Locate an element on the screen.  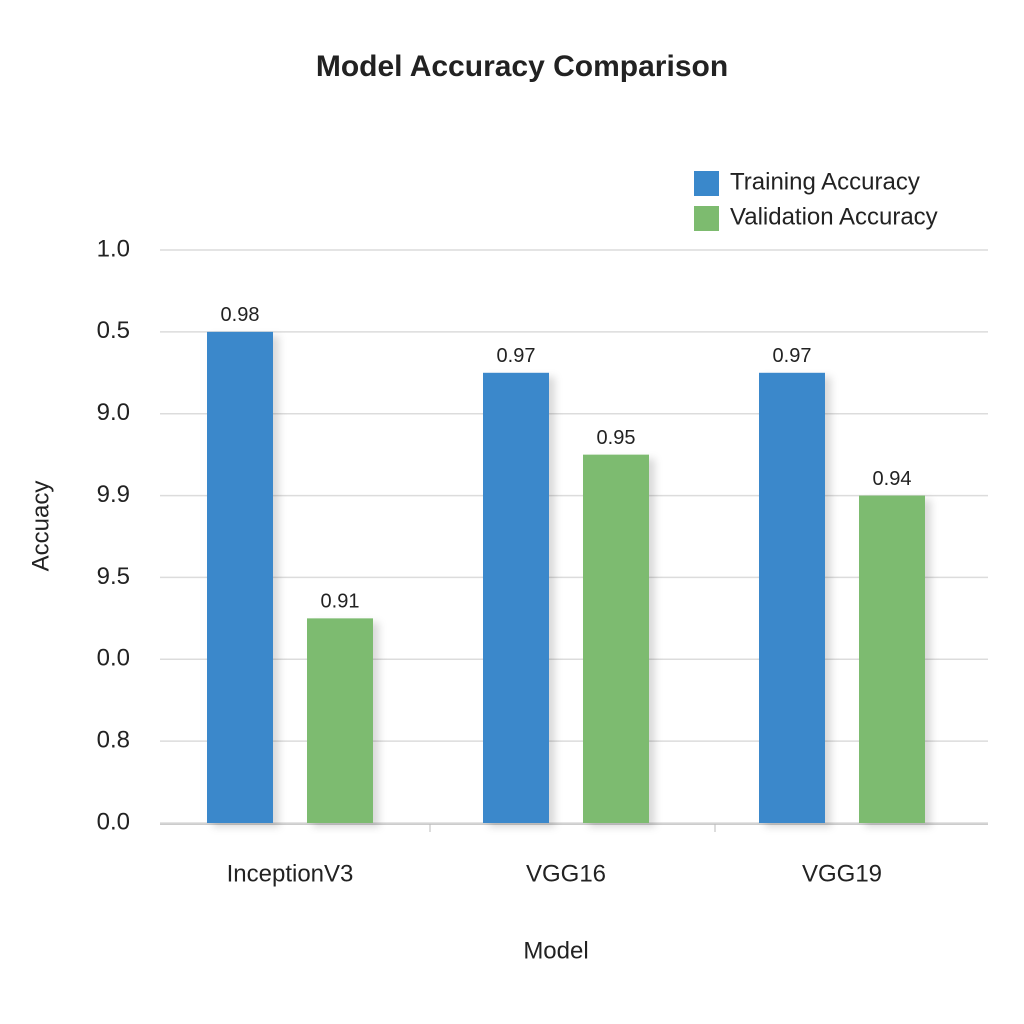
y-tick-label: 9.9 is located at coordinates (113, 494).